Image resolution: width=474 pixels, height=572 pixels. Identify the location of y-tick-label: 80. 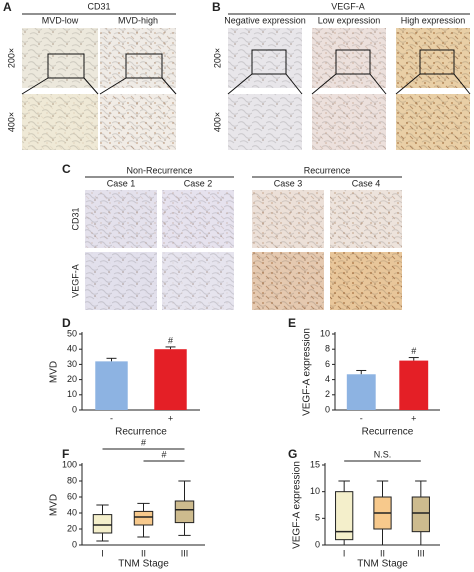
(72, 480).